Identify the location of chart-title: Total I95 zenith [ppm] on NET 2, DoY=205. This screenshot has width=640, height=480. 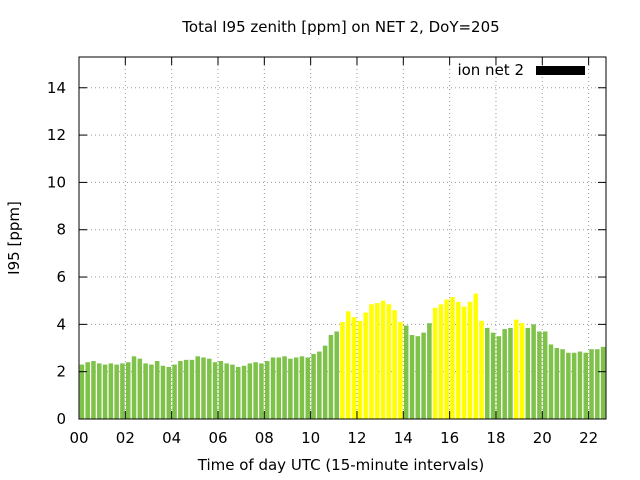
(340, 27).